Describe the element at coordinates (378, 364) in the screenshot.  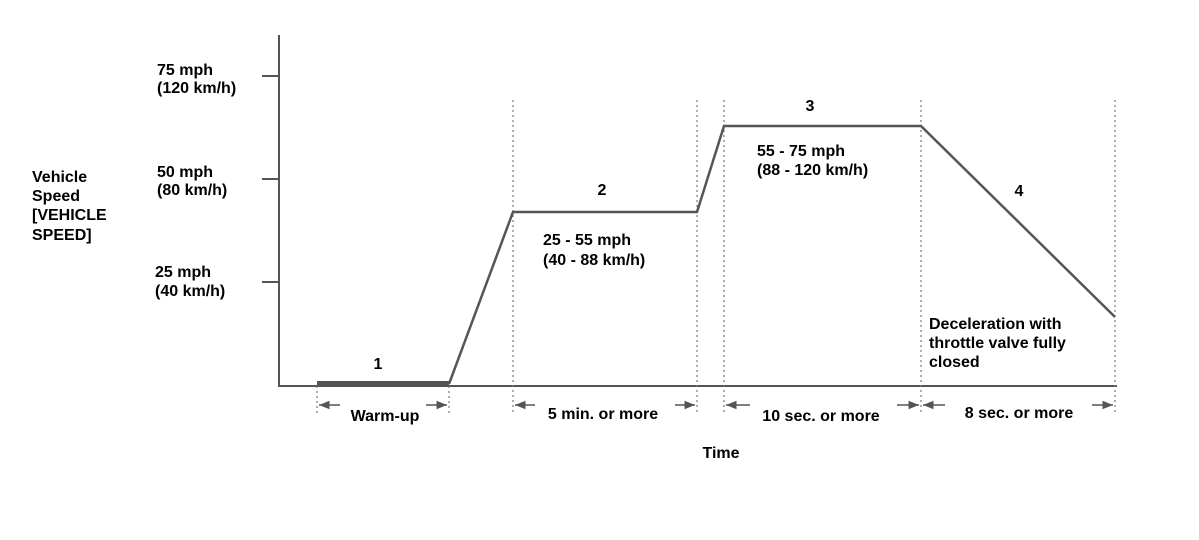
I see `phase-number: 1` at that location.